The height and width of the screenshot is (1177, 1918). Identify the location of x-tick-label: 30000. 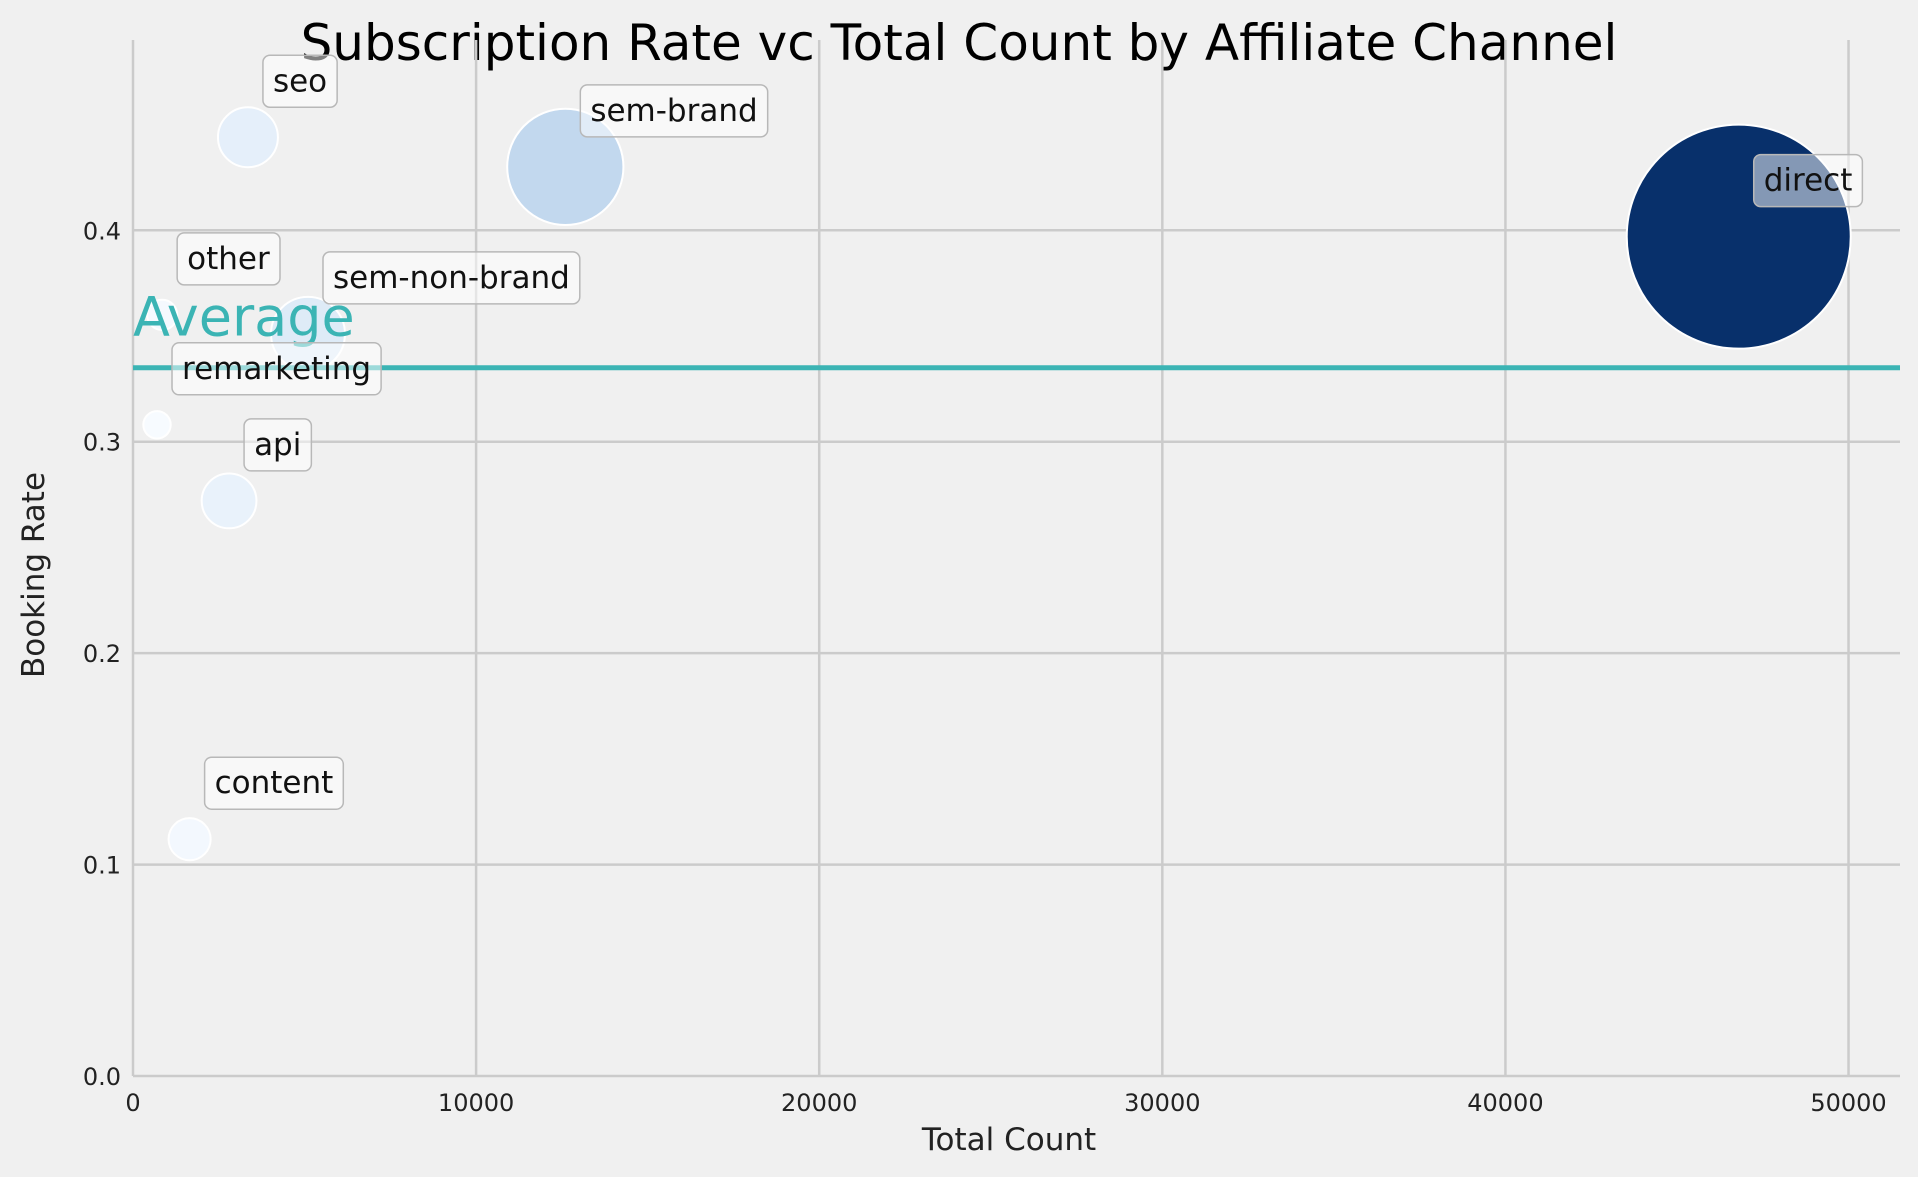
(1162, 1103).